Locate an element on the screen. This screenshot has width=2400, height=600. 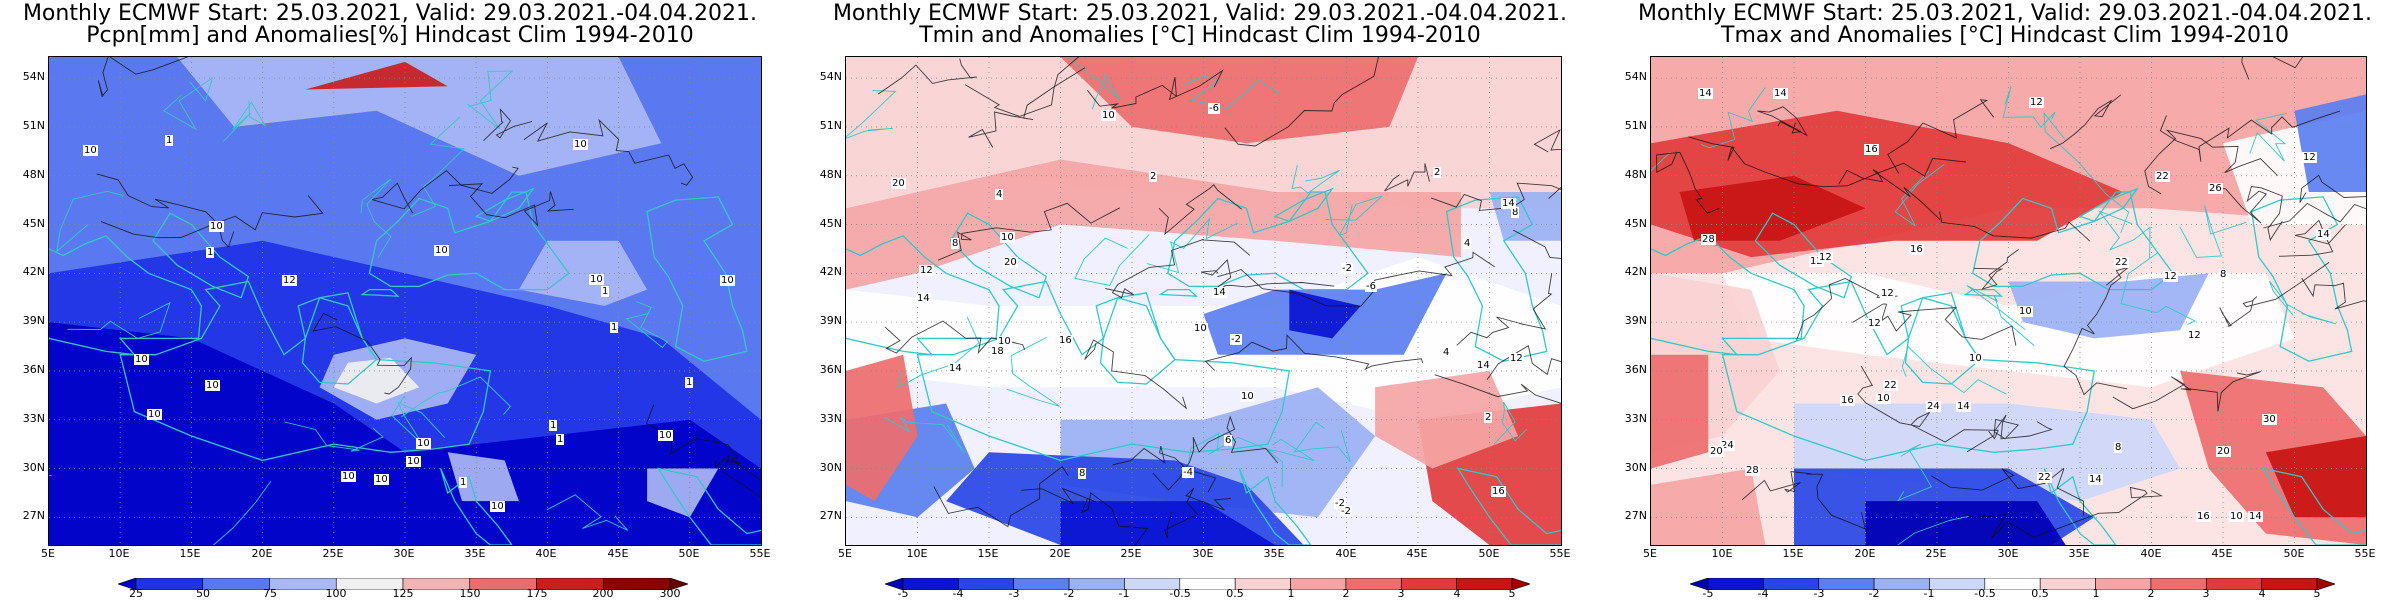
latitude-tick-label: 54N is located at coordinates (1635, 76).